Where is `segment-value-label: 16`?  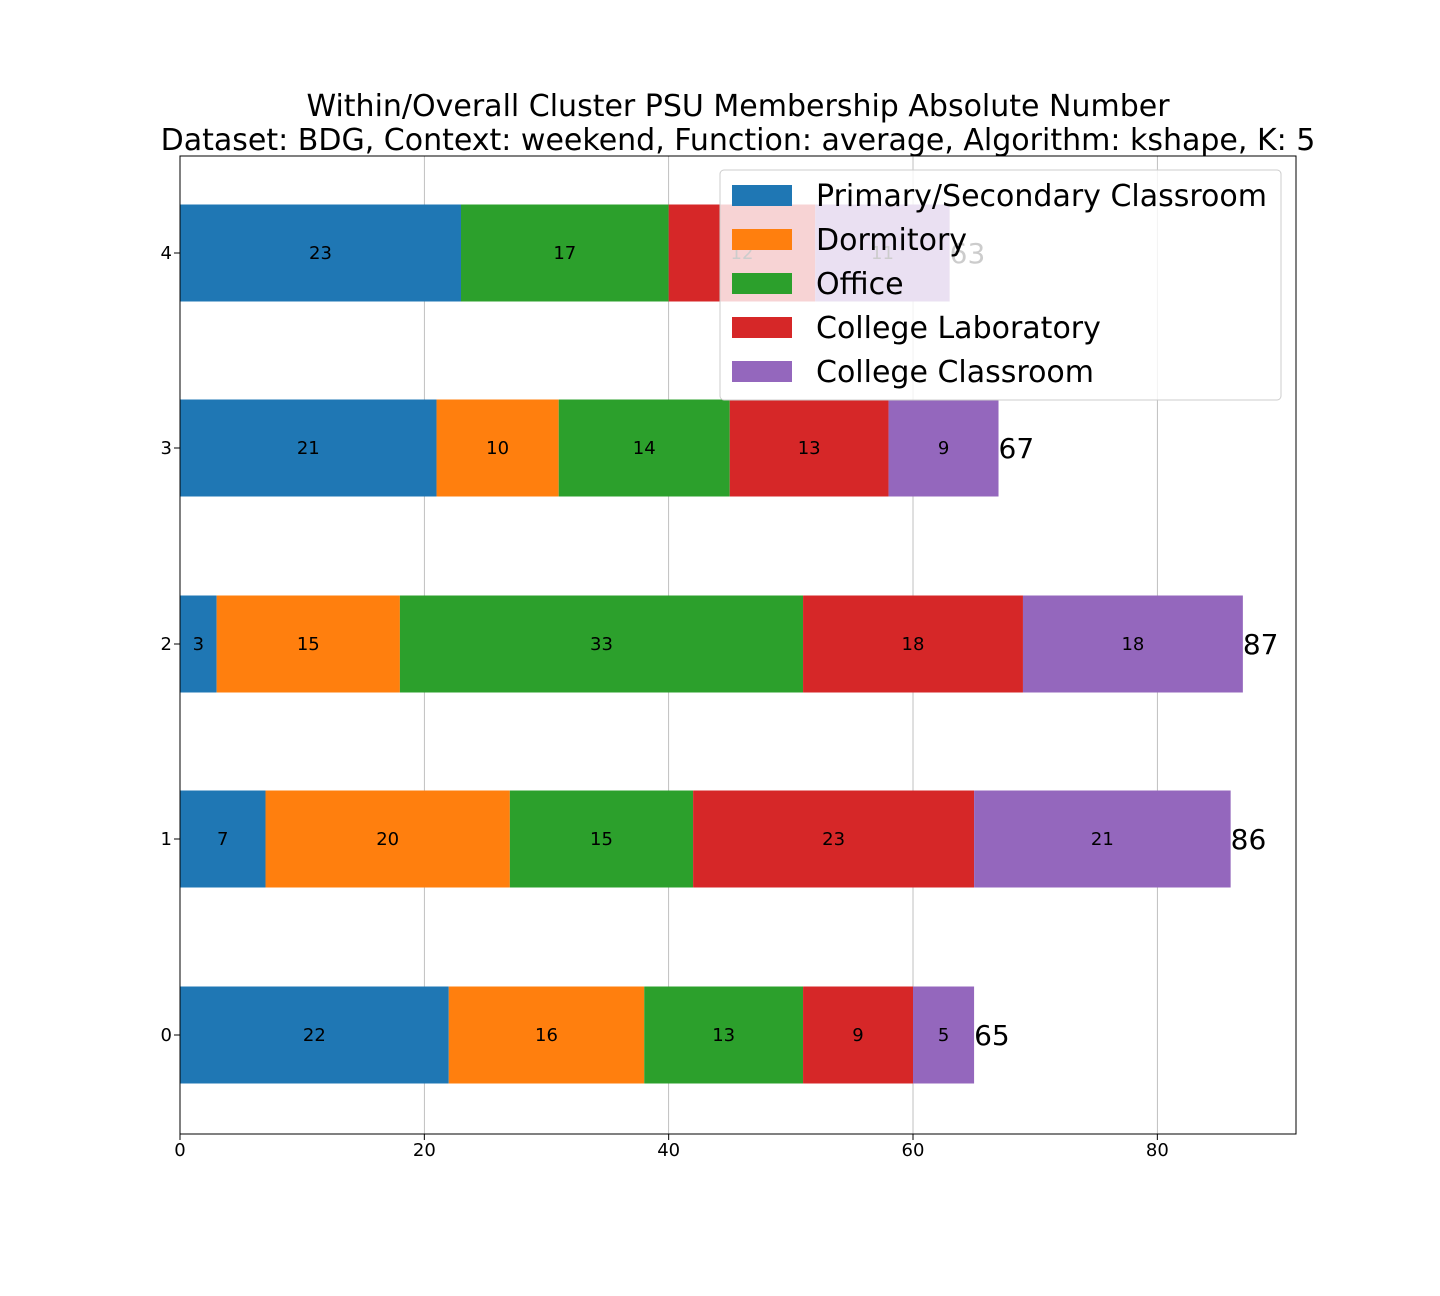
segment-value-label: 16 is located at coordinates (546, 1035).